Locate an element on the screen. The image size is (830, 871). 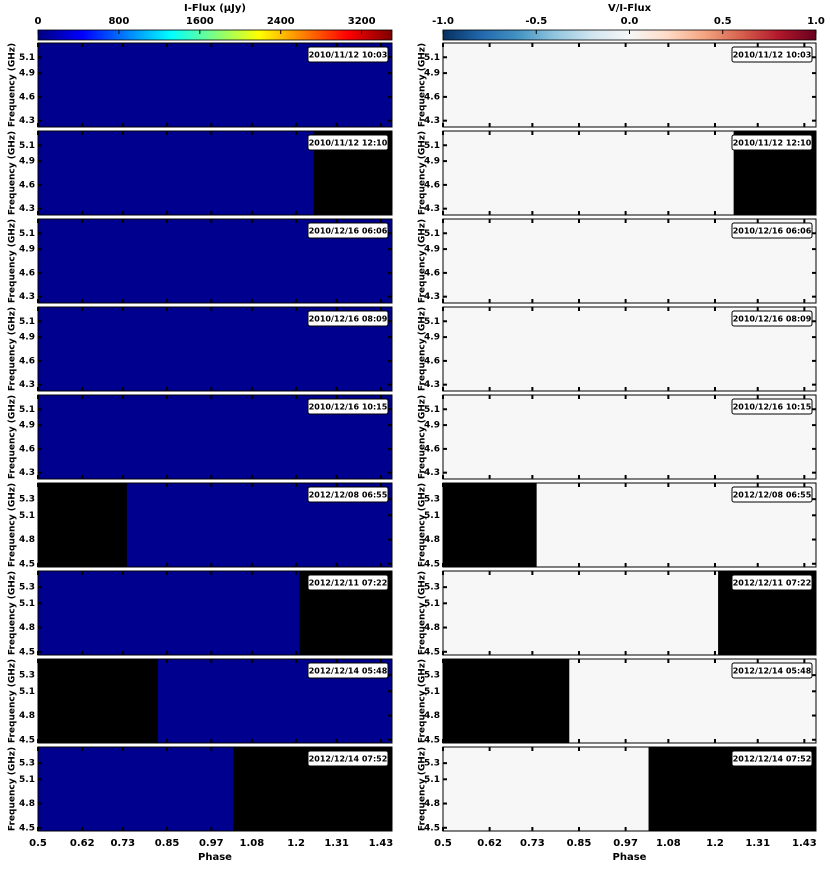
x-tick-label: 0.5 is located at coordinates (38, 843).